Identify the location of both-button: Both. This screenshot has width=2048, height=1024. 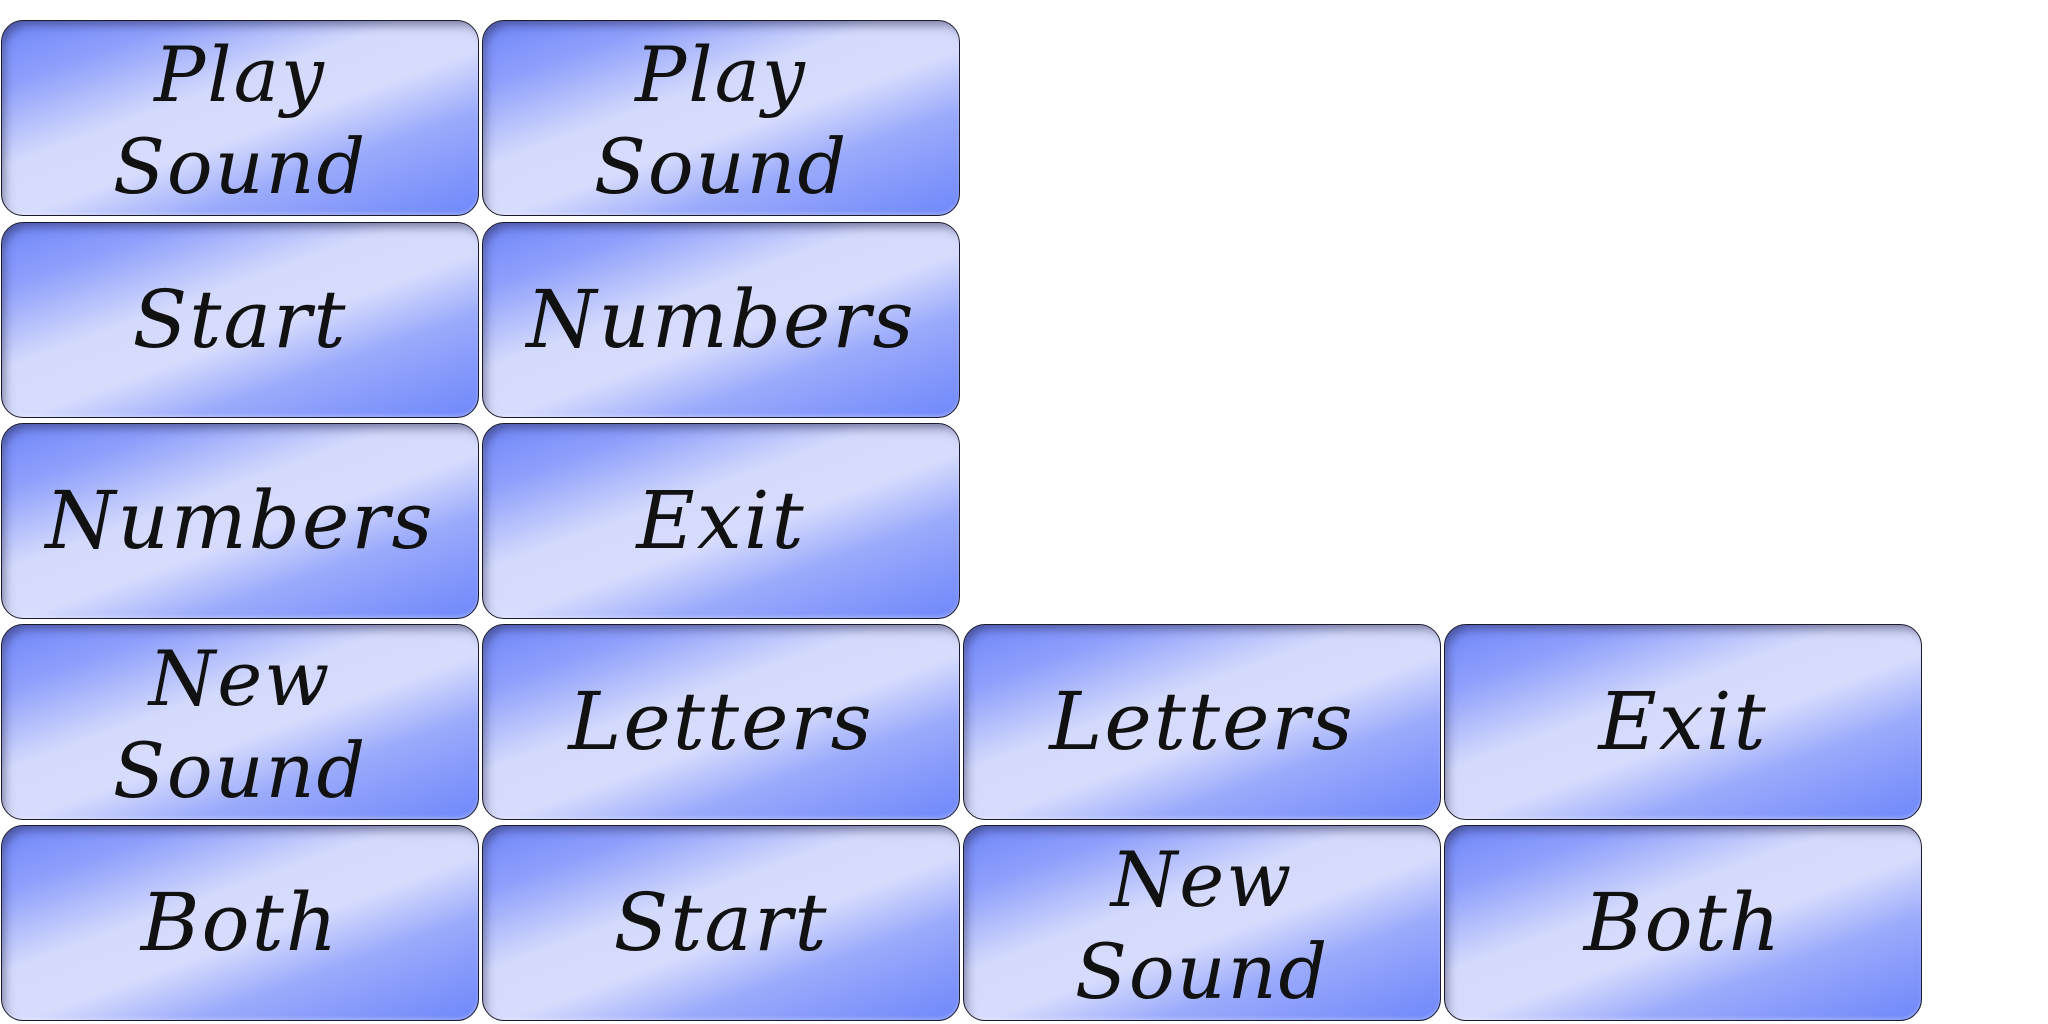
(240, 923).